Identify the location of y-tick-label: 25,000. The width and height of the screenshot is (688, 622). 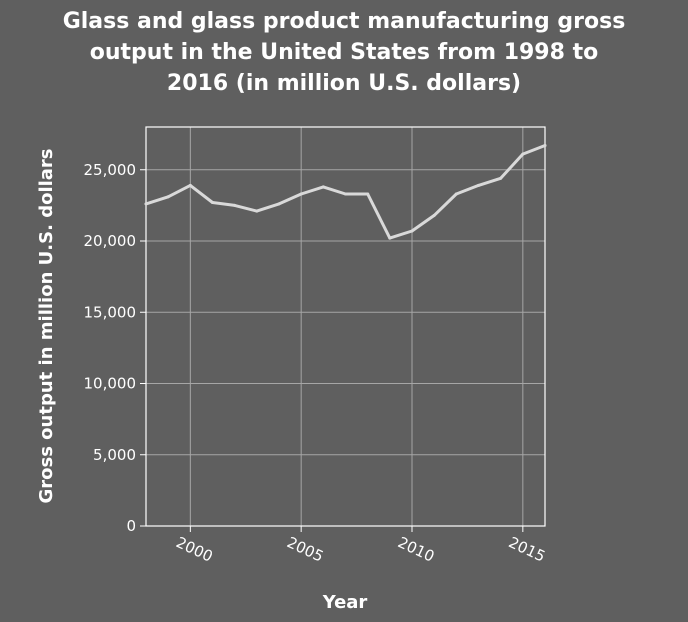
(110, 170).